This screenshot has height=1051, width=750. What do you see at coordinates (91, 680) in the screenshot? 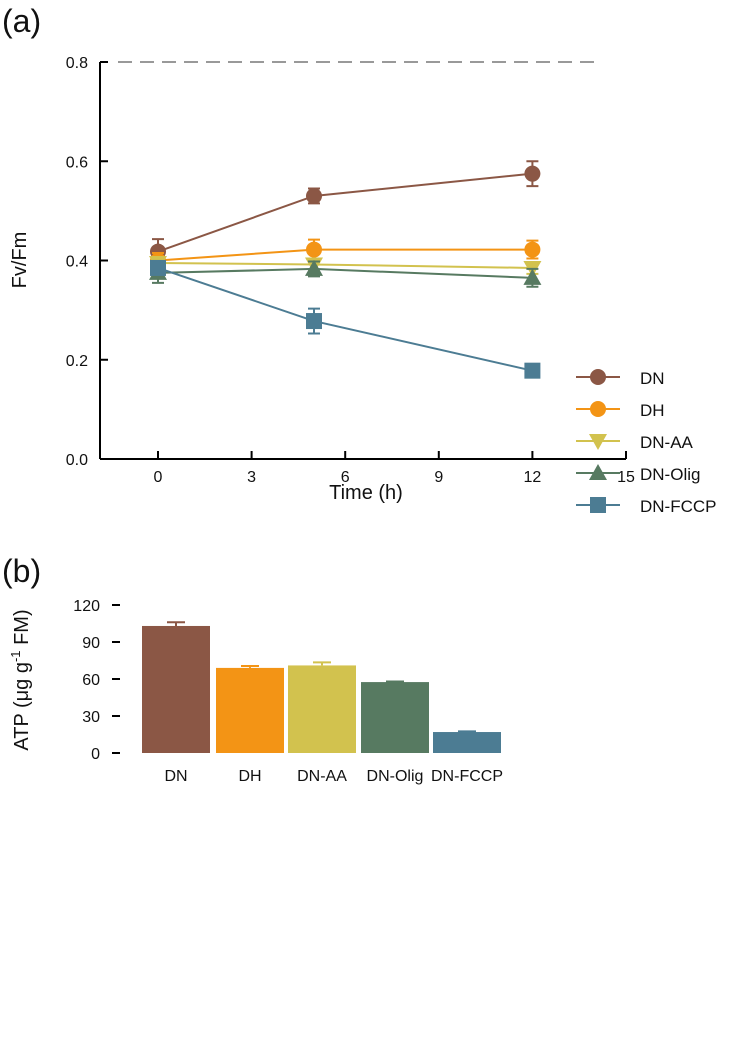
I see `y-tick-label: 60` at bounding box center [91, 680].